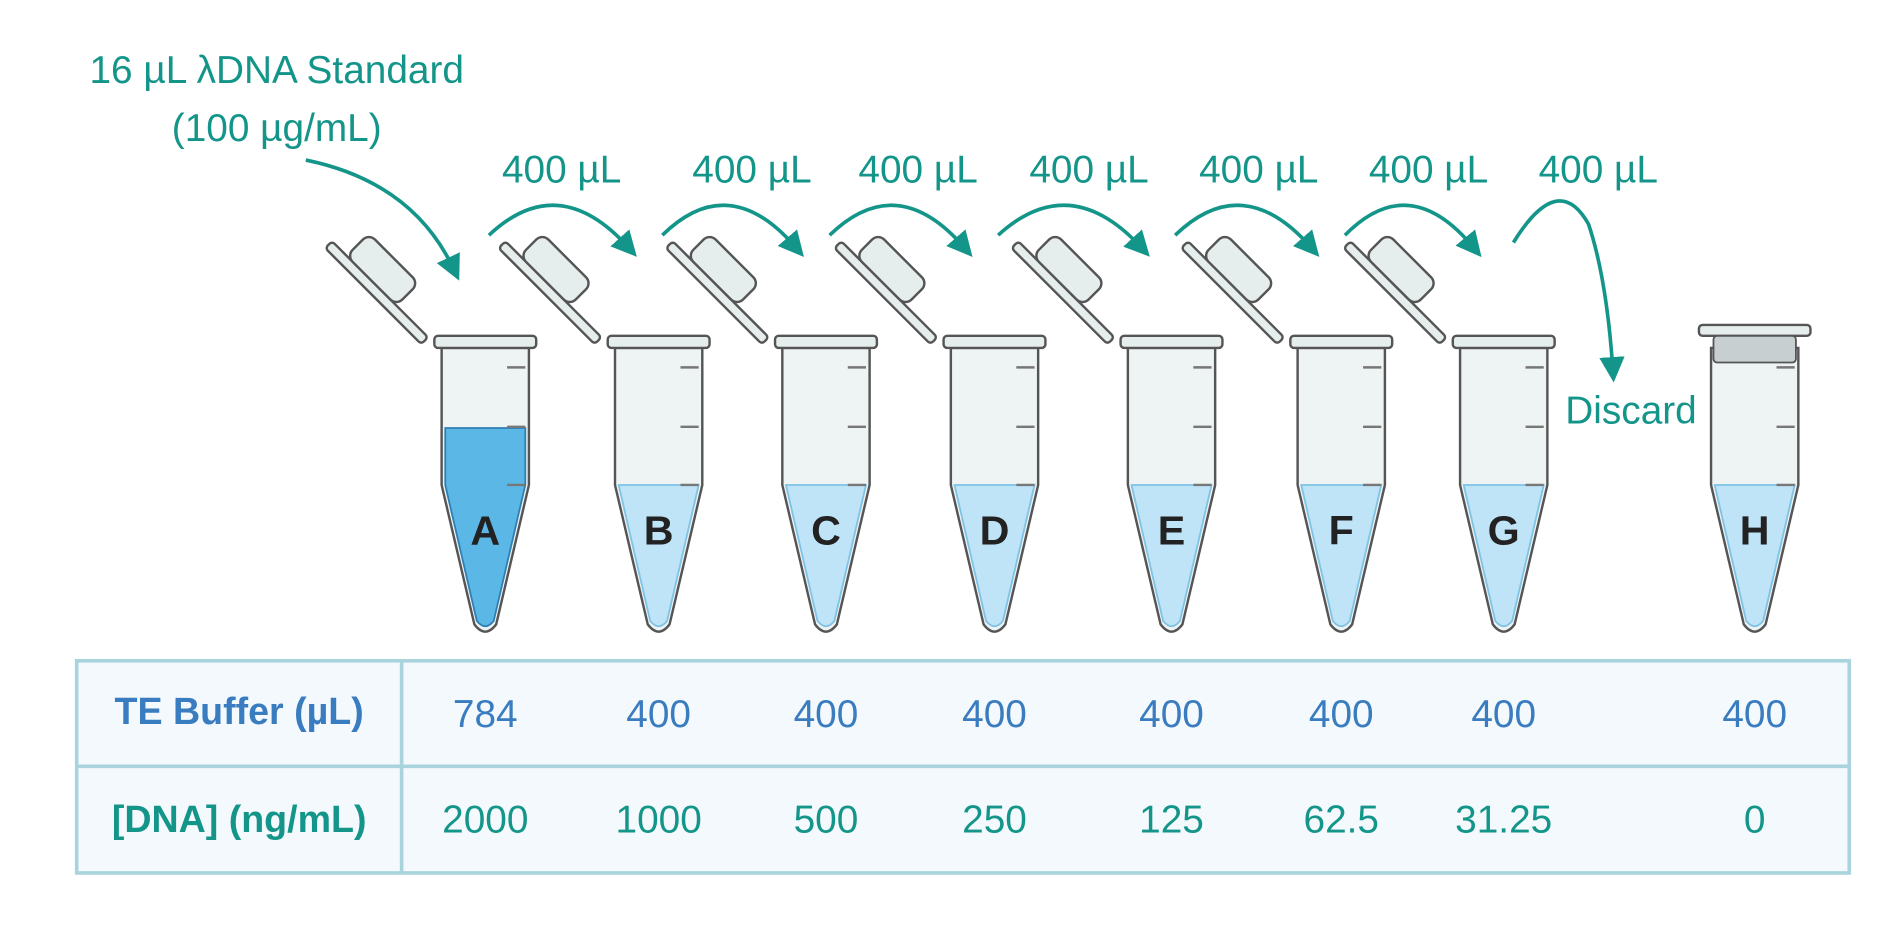 The image size is (1892, 936). Describe the element at coordinates (604, 434) in the screenshot. I see `tube: B` at that location.